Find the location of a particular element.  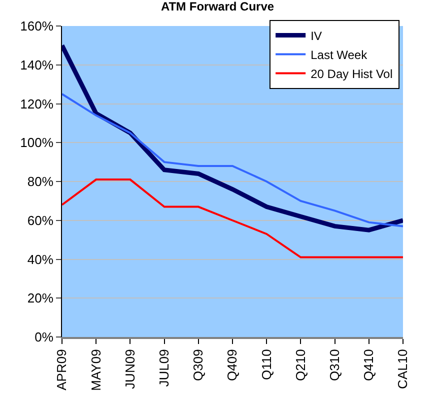

legend-label: 20 Day Hist Vol is located at coordinates (351, 73).